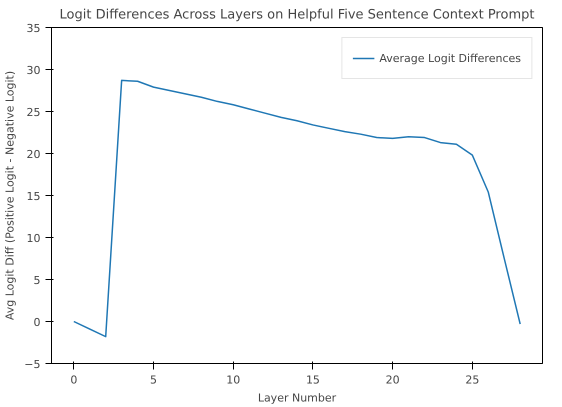 This screenshot has height=407, width=562. Describe the element at coordinates (32, 364) in the screenshot. I see `y-tick-label: −5` at that location.